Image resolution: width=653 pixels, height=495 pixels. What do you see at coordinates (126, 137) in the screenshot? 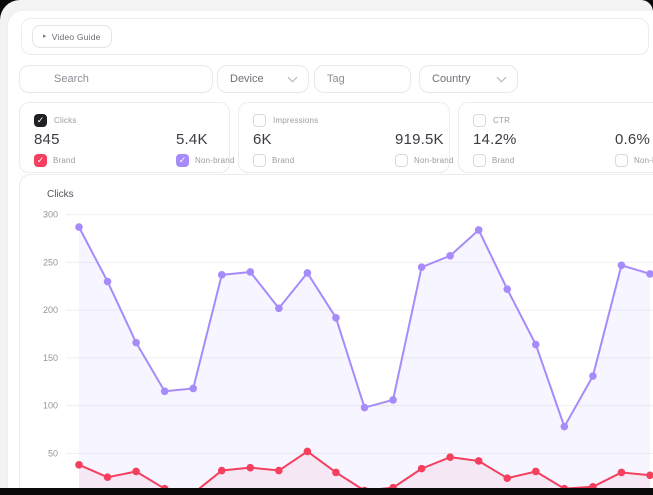
I see `metric-card-clicks: ✓ Clicks 845 5.4K ✓ Brand ✓ Non-brand` at bounding box center [126, 137].